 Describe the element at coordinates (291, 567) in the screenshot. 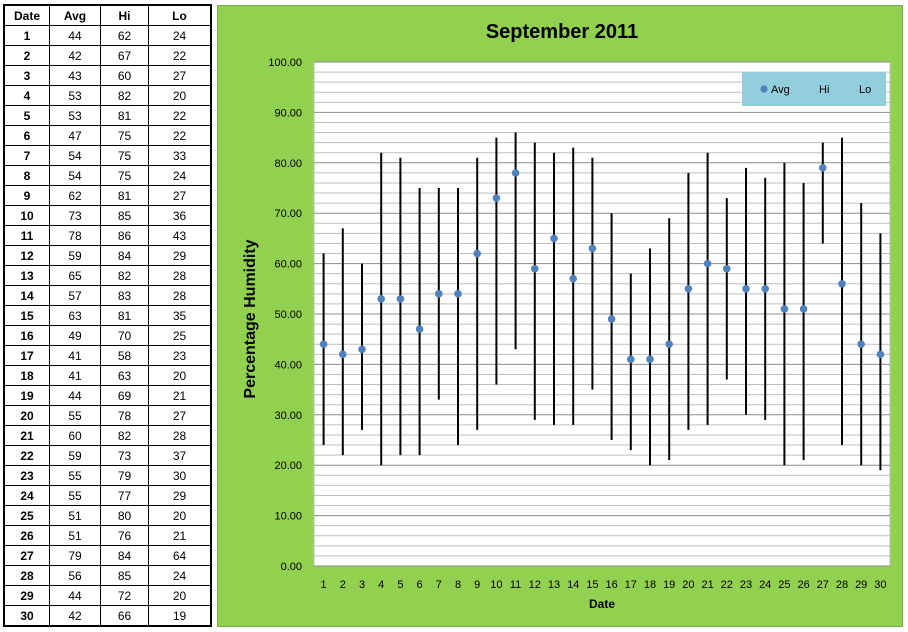

I see `y-tick-label: 0.00` at that location.